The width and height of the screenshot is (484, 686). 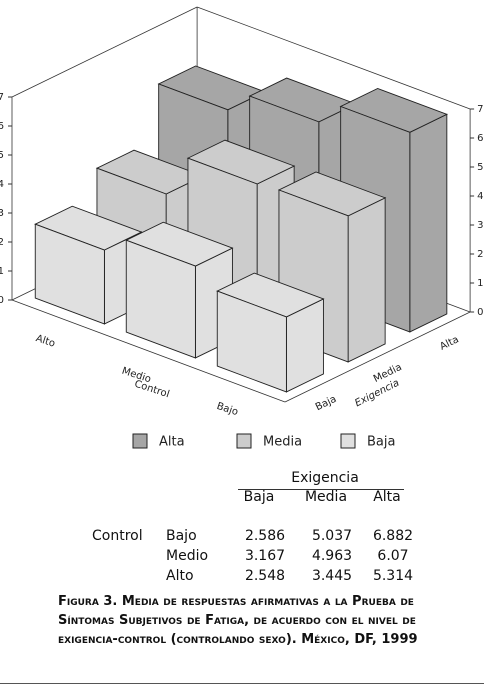 I want to click on cell: 2.586, so click(x=265, y=536).